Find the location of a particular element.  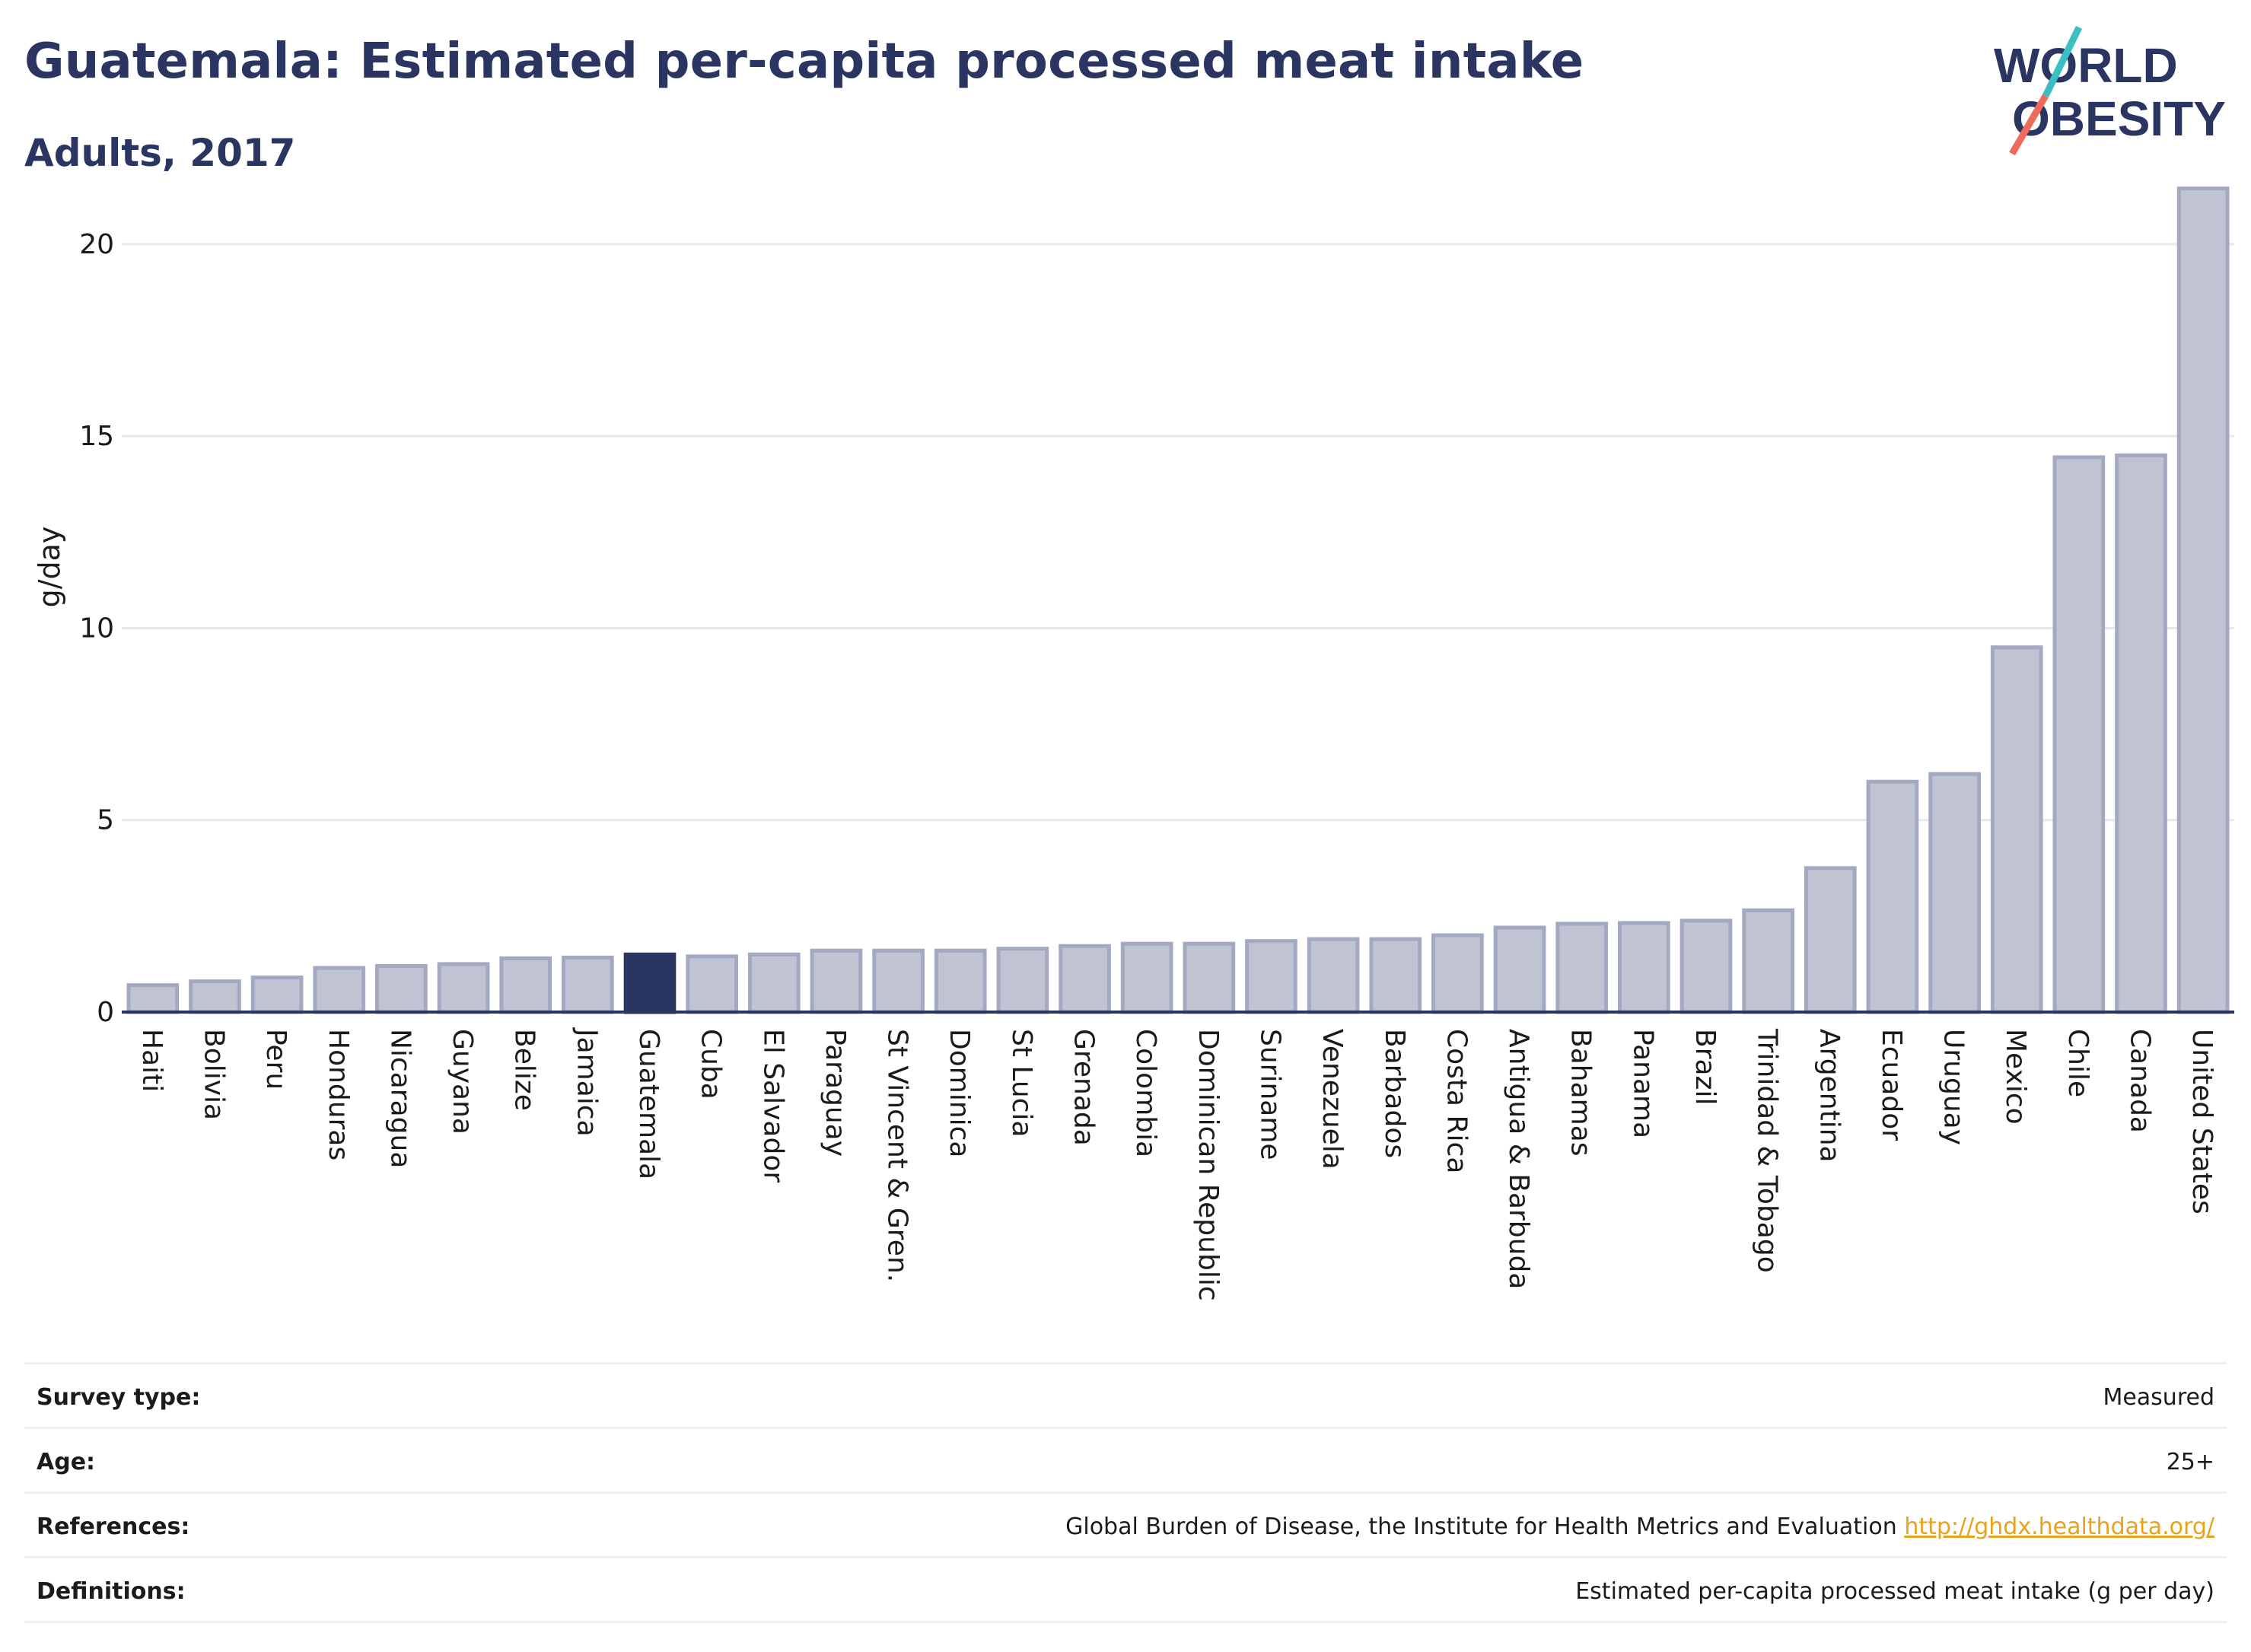

x-tick-label: Canada is located at coordinates (2140, 1081).